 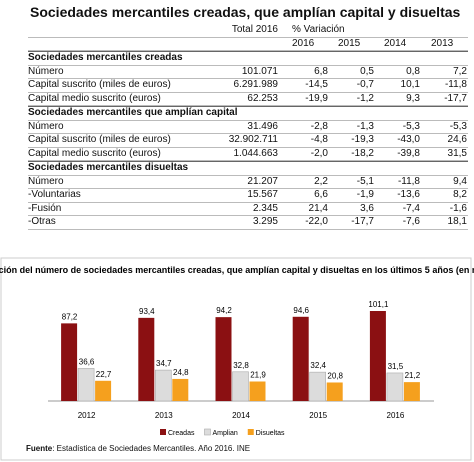 I want to click on total-header: Total 2016, so click(x=254, y=29).